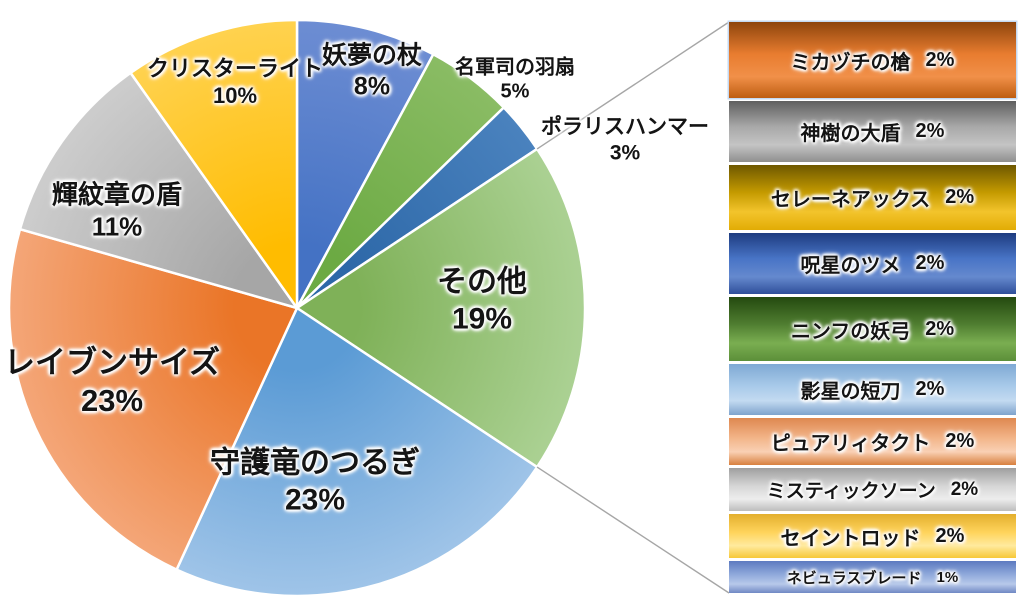  I want to click on breakdown-label: ミカヅチの槍, so click(850, 62).